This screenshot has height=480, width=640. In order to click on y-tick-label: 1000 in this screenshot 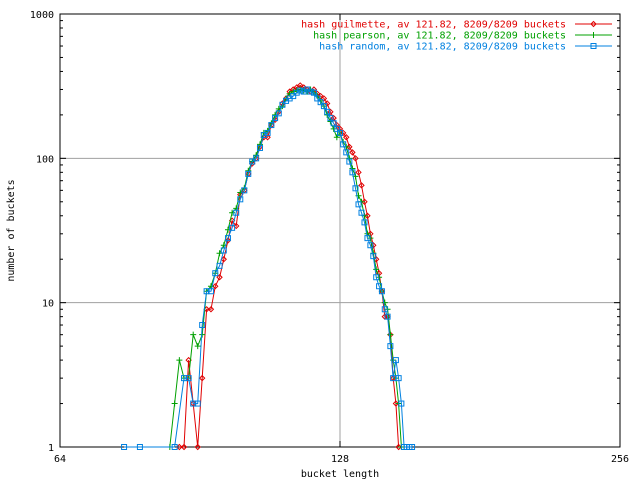, I will do `click(42, 15)`.